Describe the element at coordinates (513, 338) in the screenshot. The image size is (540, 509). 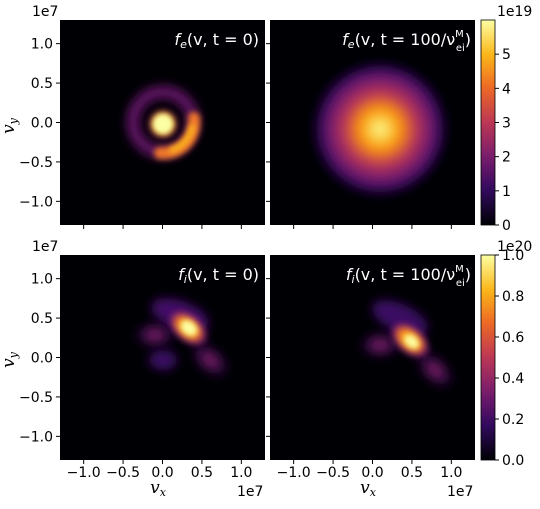
I see `colorbar-tick-label: 0.6` at that location.